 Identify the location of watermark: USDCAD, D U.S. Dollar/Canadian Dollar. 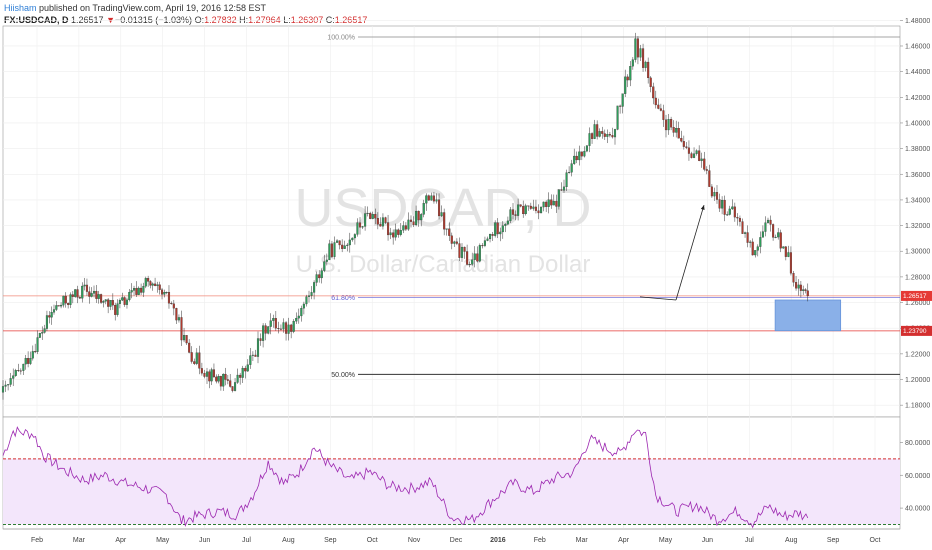
(442, 228).